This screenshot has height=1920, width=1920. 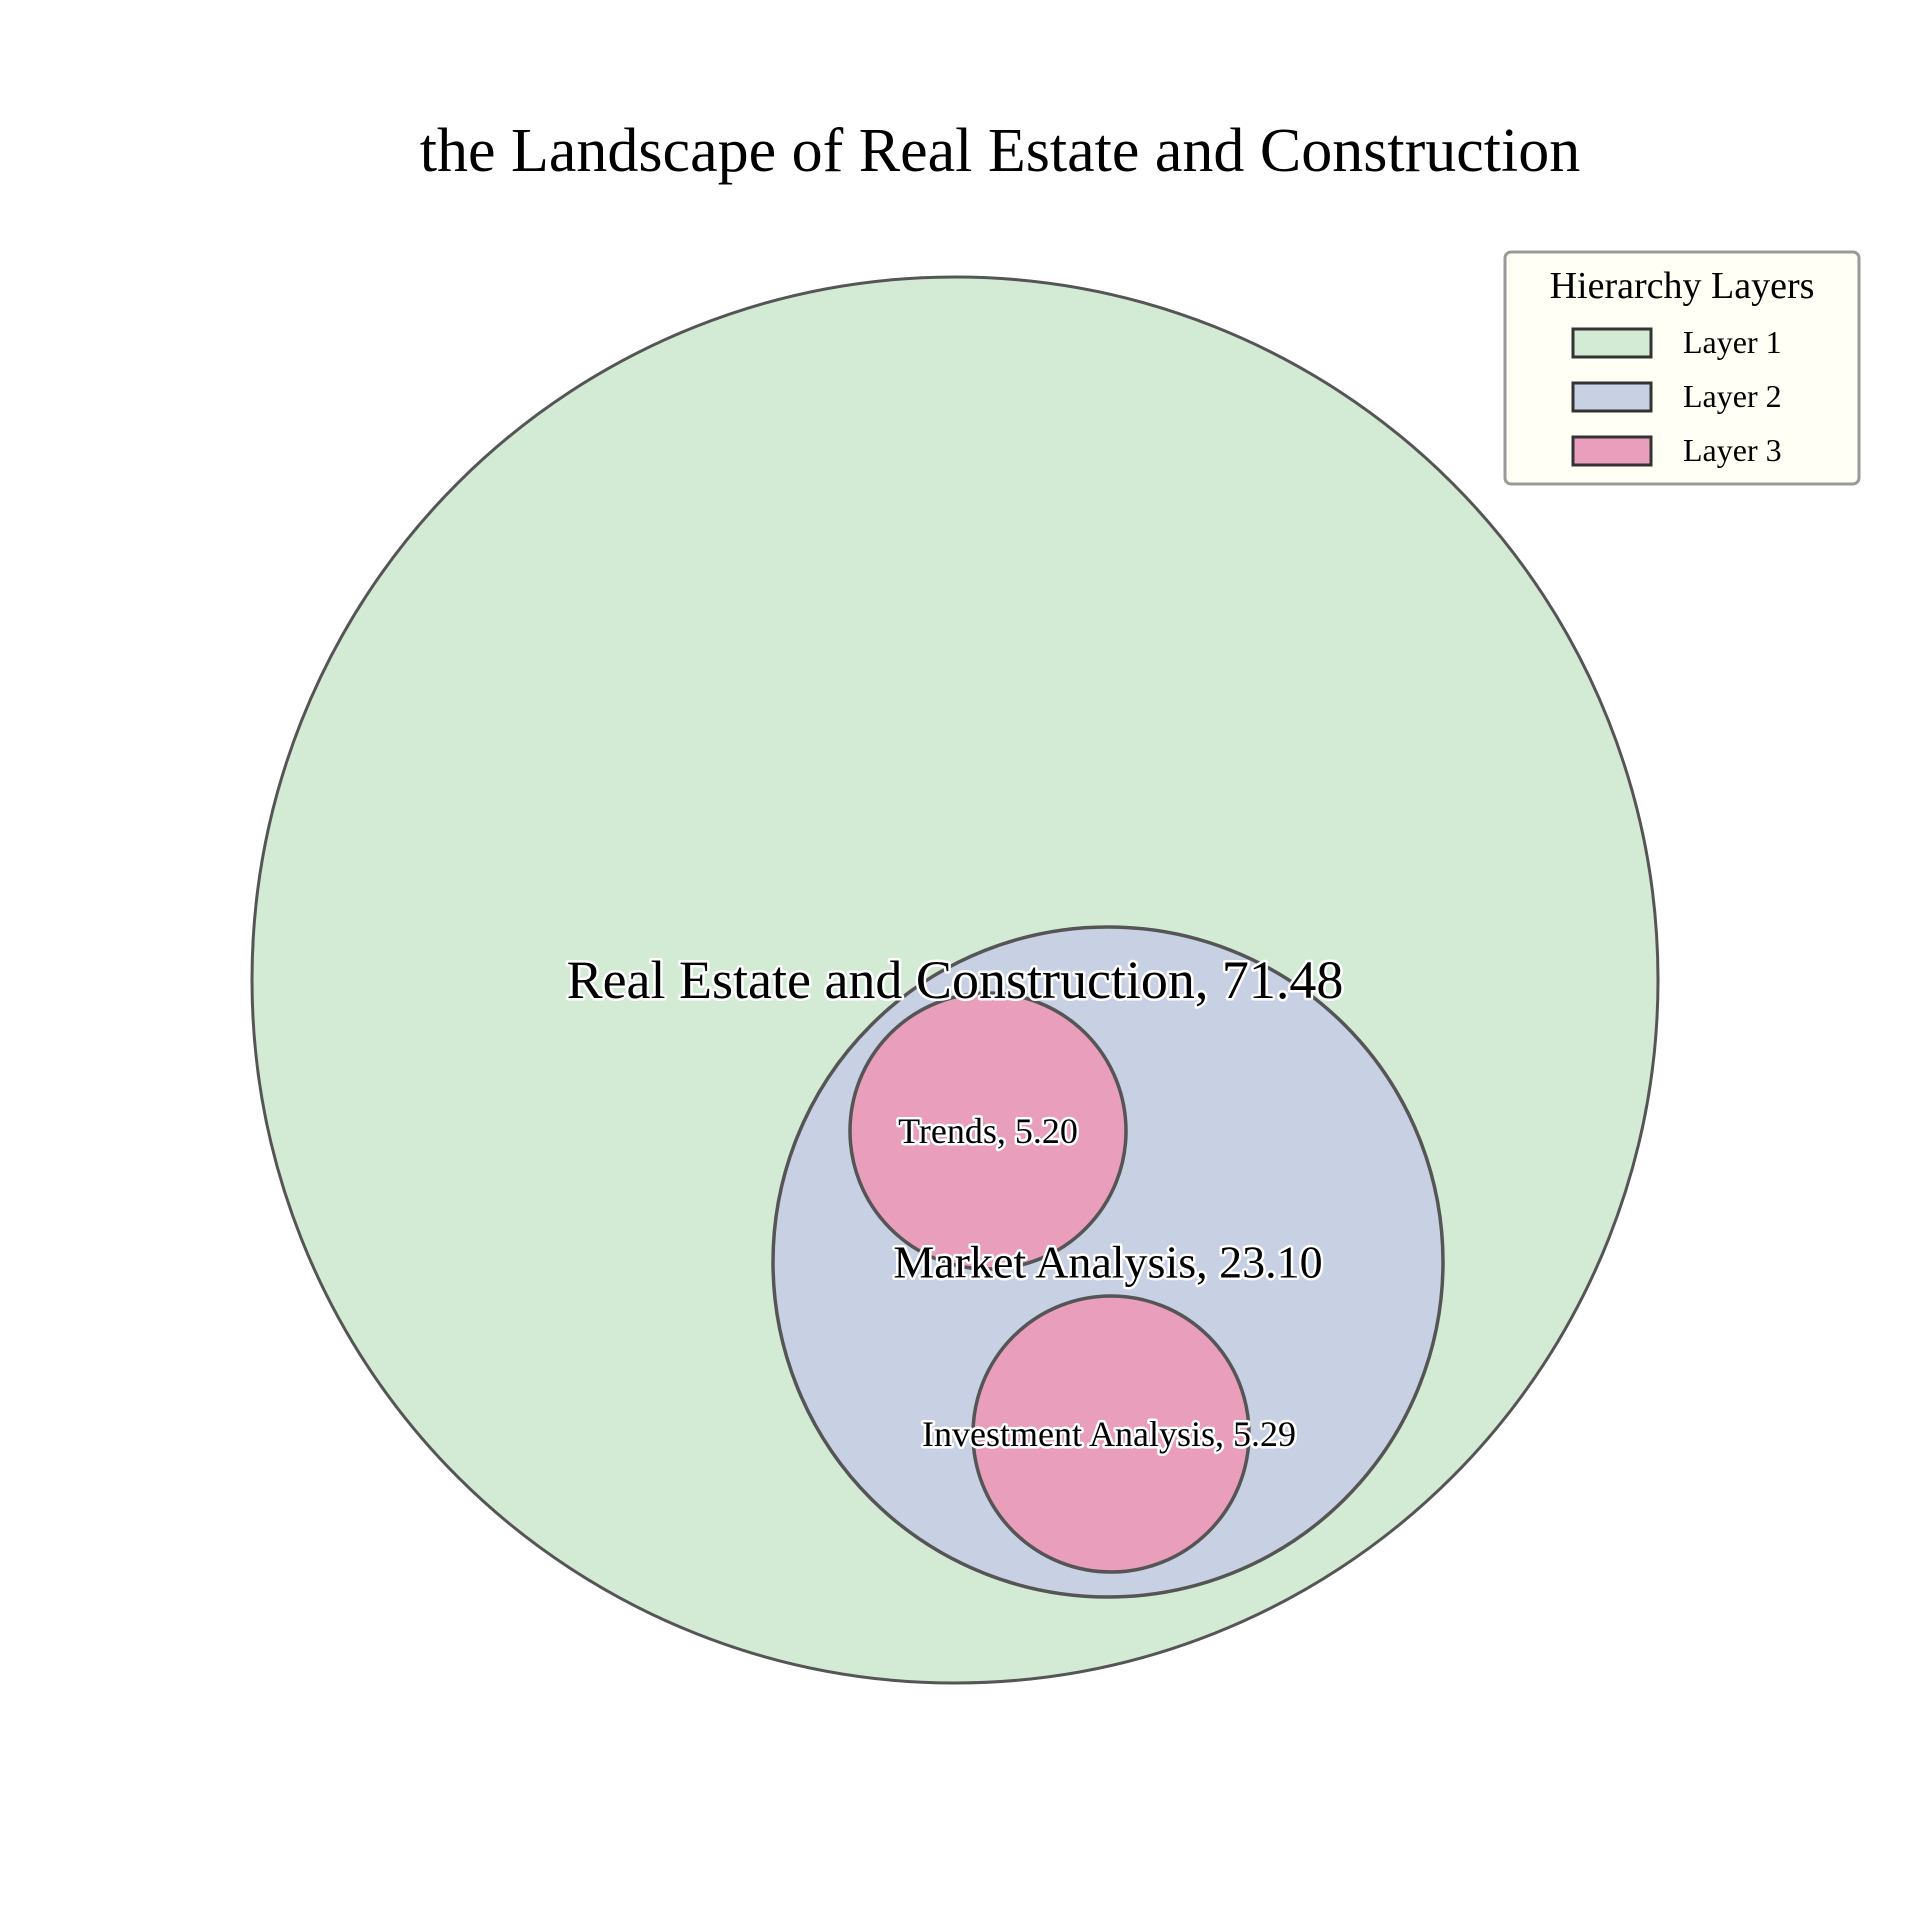 I want to click on circle-investment, so click(x=1111, y=1434).